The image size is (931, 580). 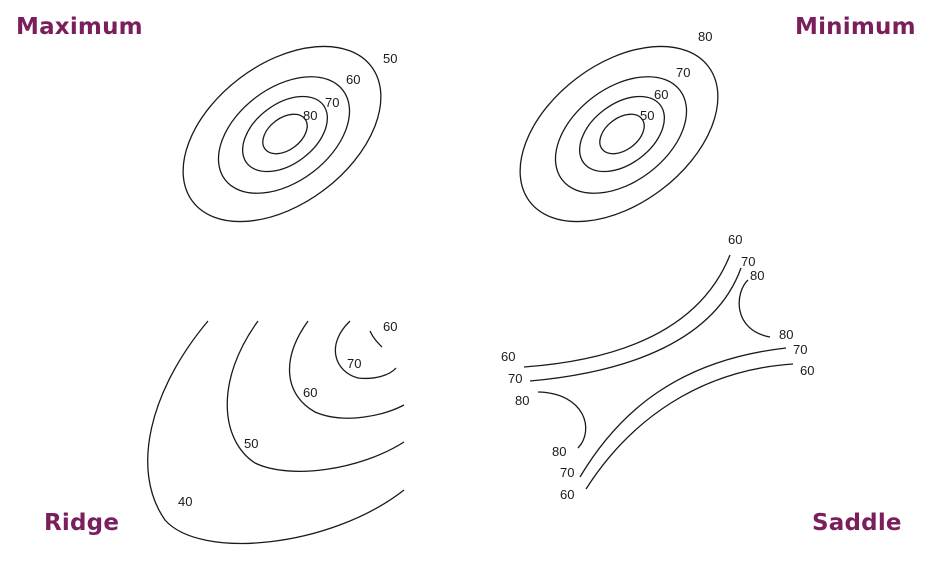 What do you see at coordinates (627, 311) in the screenshot?
I see `contour-60-left` at bounding box center [627, 311].